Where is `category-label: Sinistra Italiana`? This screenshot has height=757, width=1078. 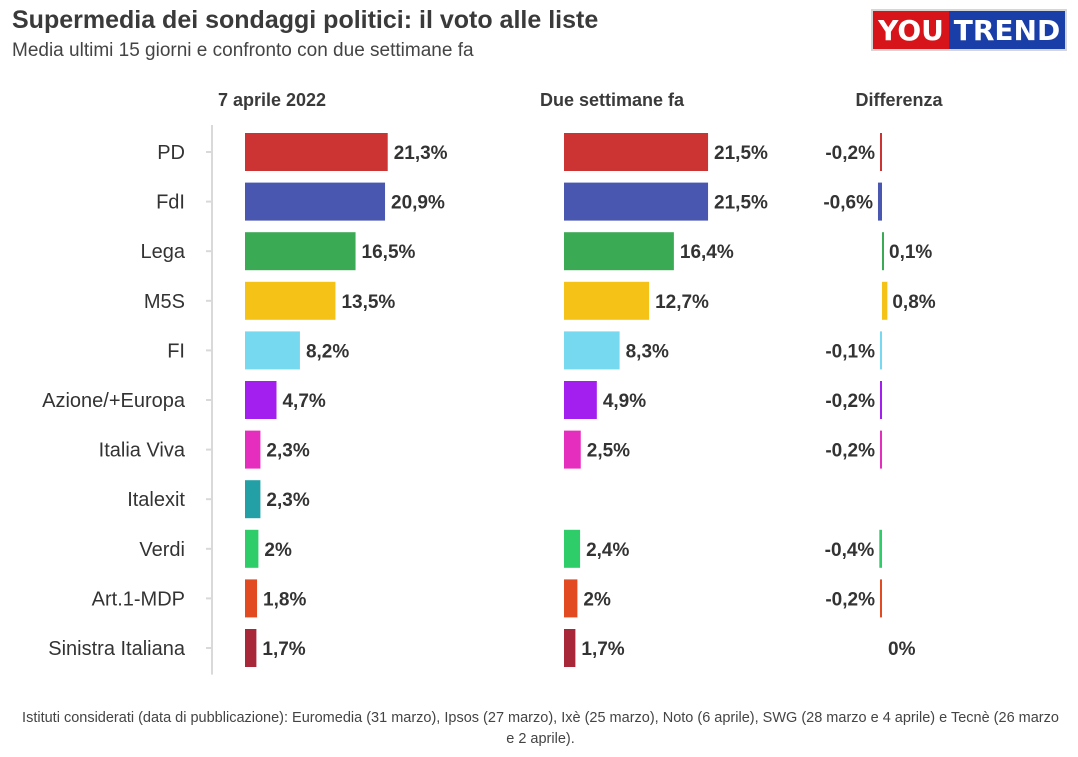
category-label: Sinistra Italiana is located at coordinates (117, 649).